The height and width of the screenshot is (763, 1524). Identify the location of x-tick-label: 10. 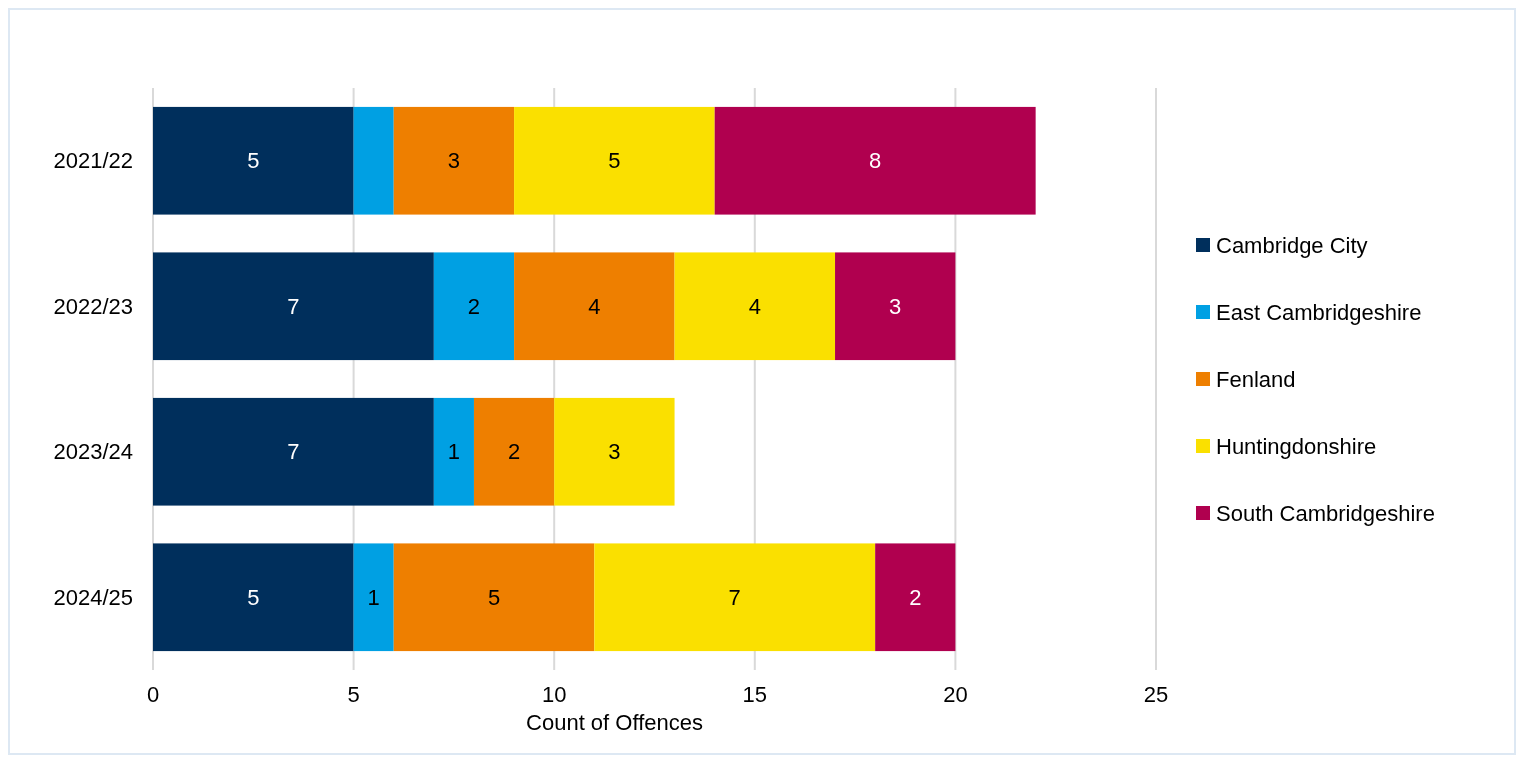
(554, 694).